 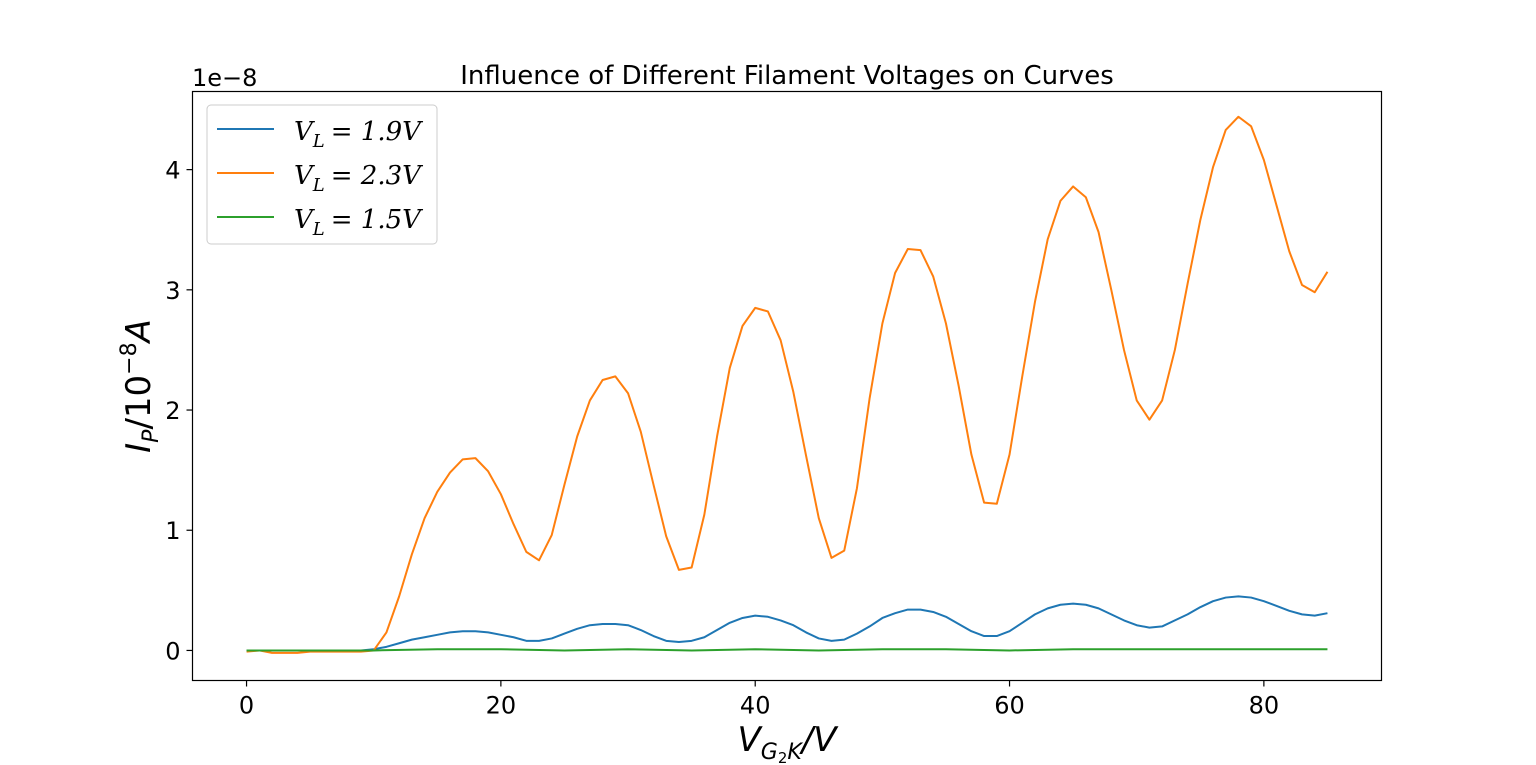 I want to click on legend-label-1-sub: L, so click(x=318, y=141).